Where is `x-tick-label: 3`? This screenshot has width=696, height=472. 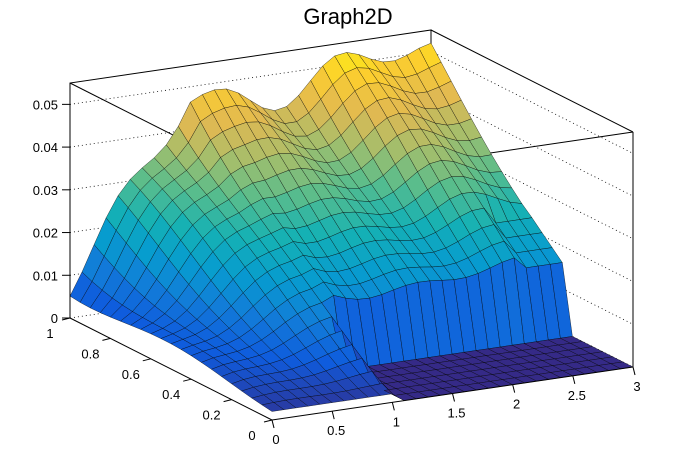 x-tick-label: 3 is located at coordinates (636, 386).